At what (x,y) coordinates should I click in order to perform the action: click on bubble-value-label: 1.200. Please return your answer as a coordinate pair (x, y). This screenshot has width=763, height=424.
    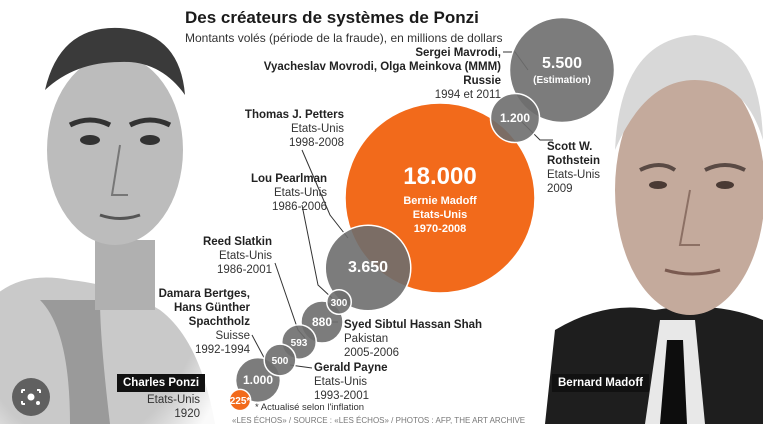
    Looking at the image, I should click on (515, 118).